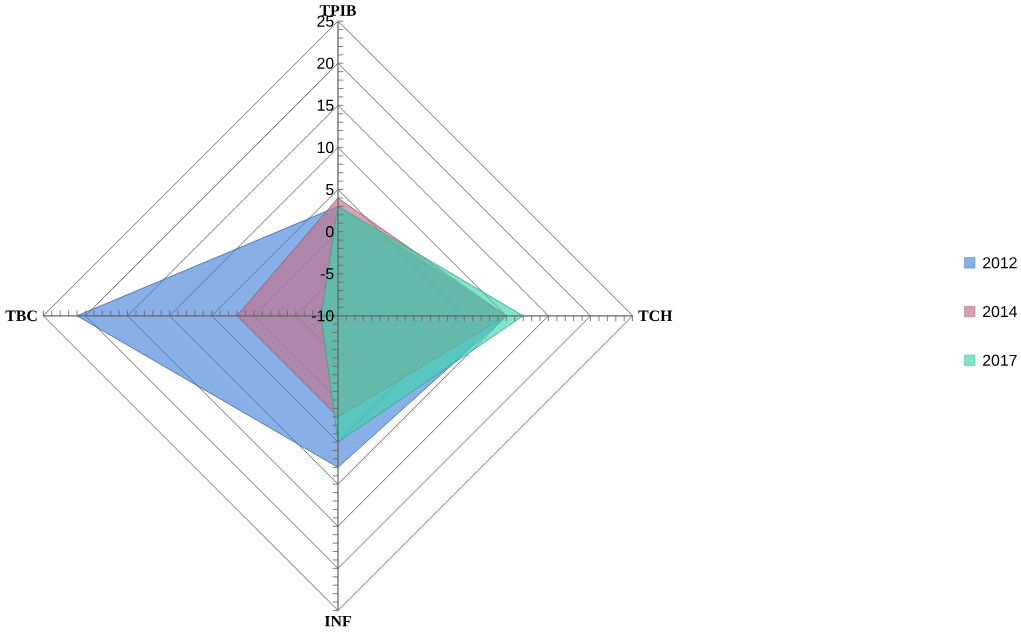  What do you see at coordinates (655, 316) in the screenshot?
I see `spoke-label: TCH` at bounding box center [655, 316].